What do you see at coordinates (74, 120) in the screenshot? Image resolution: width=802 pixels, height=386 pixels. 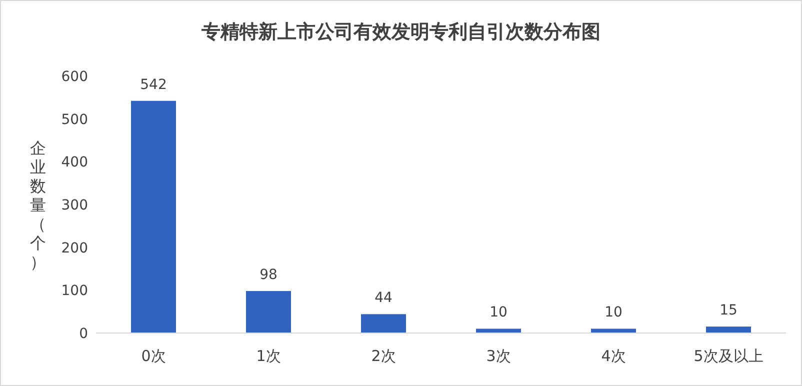 I see `y-tick-label: 500` at bounding box center [74, 120].